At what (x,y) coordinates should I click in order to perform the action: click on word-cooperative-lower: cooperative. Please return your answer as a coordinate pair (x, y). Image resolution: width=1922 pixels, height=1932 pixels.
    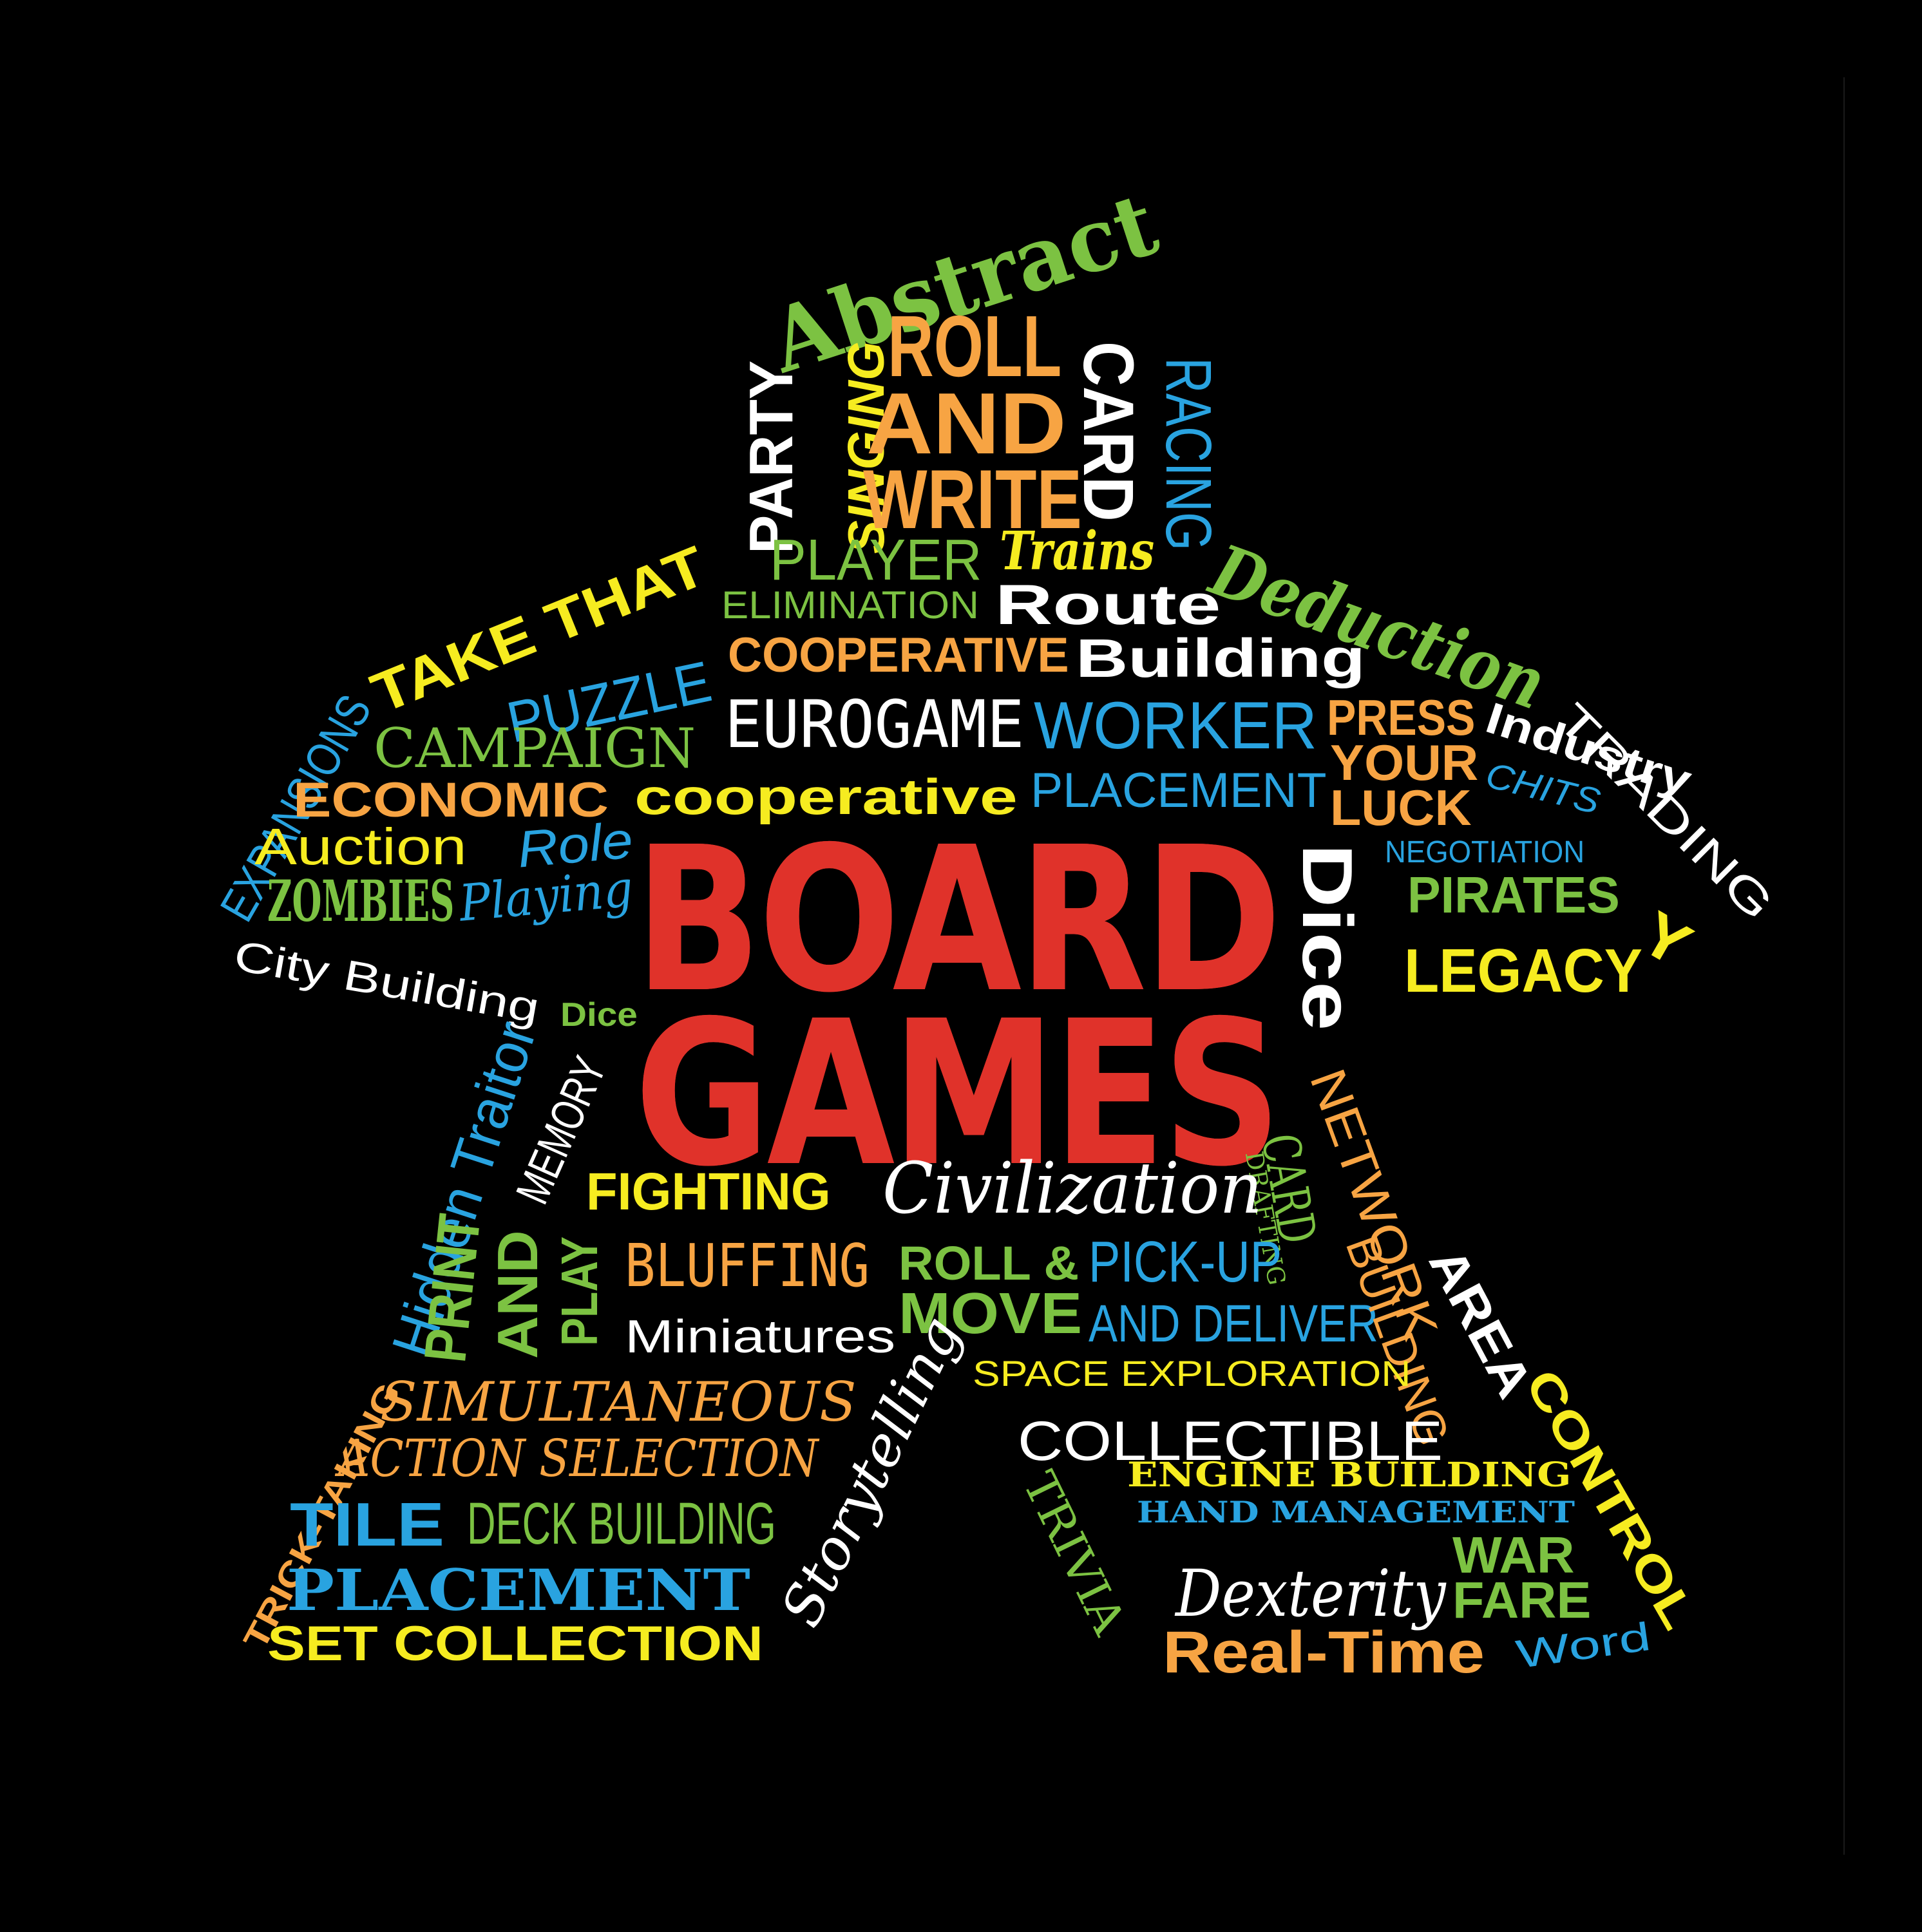
    Looking at the image, I should click on (826, 796).